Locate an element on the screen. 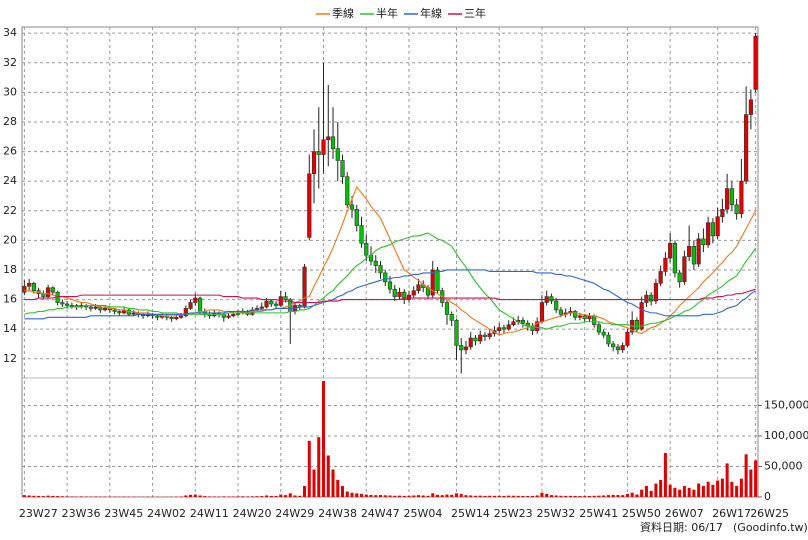 The height and width of the screenshot is (540, 808). x-tick-label: 23W45 is located at coordinates (123, 513).